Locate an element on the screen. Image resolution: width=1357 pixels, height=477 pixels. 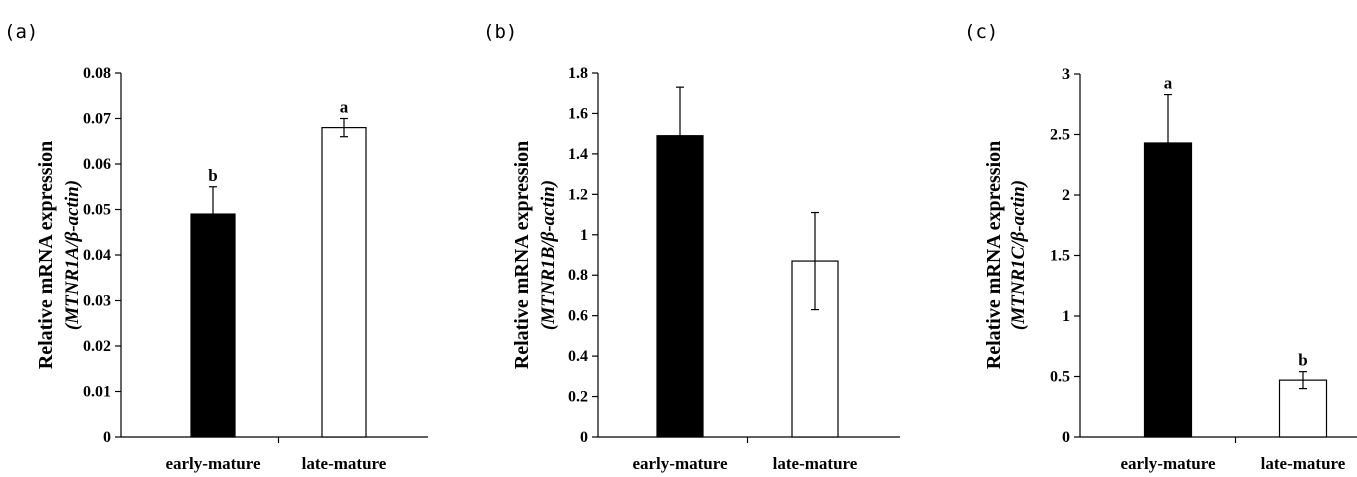
y-tick-label: 2 is located at coordinates (1066, 195).